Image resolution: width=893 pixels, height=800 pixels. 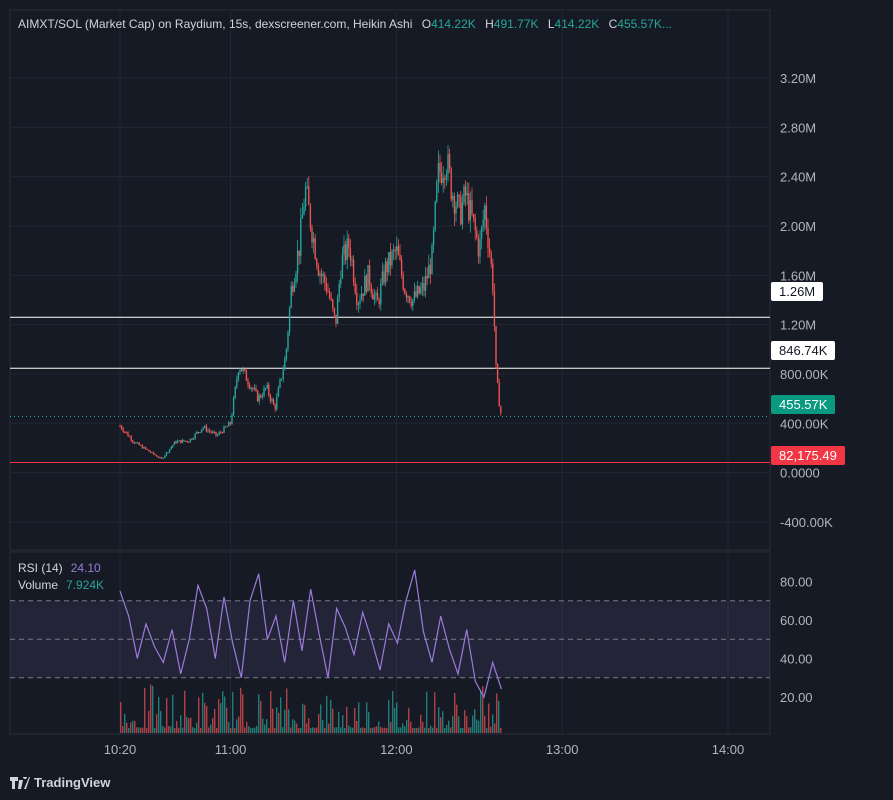 I want to click on price-axis-label: 3.20M, so click(x=798, y=78).